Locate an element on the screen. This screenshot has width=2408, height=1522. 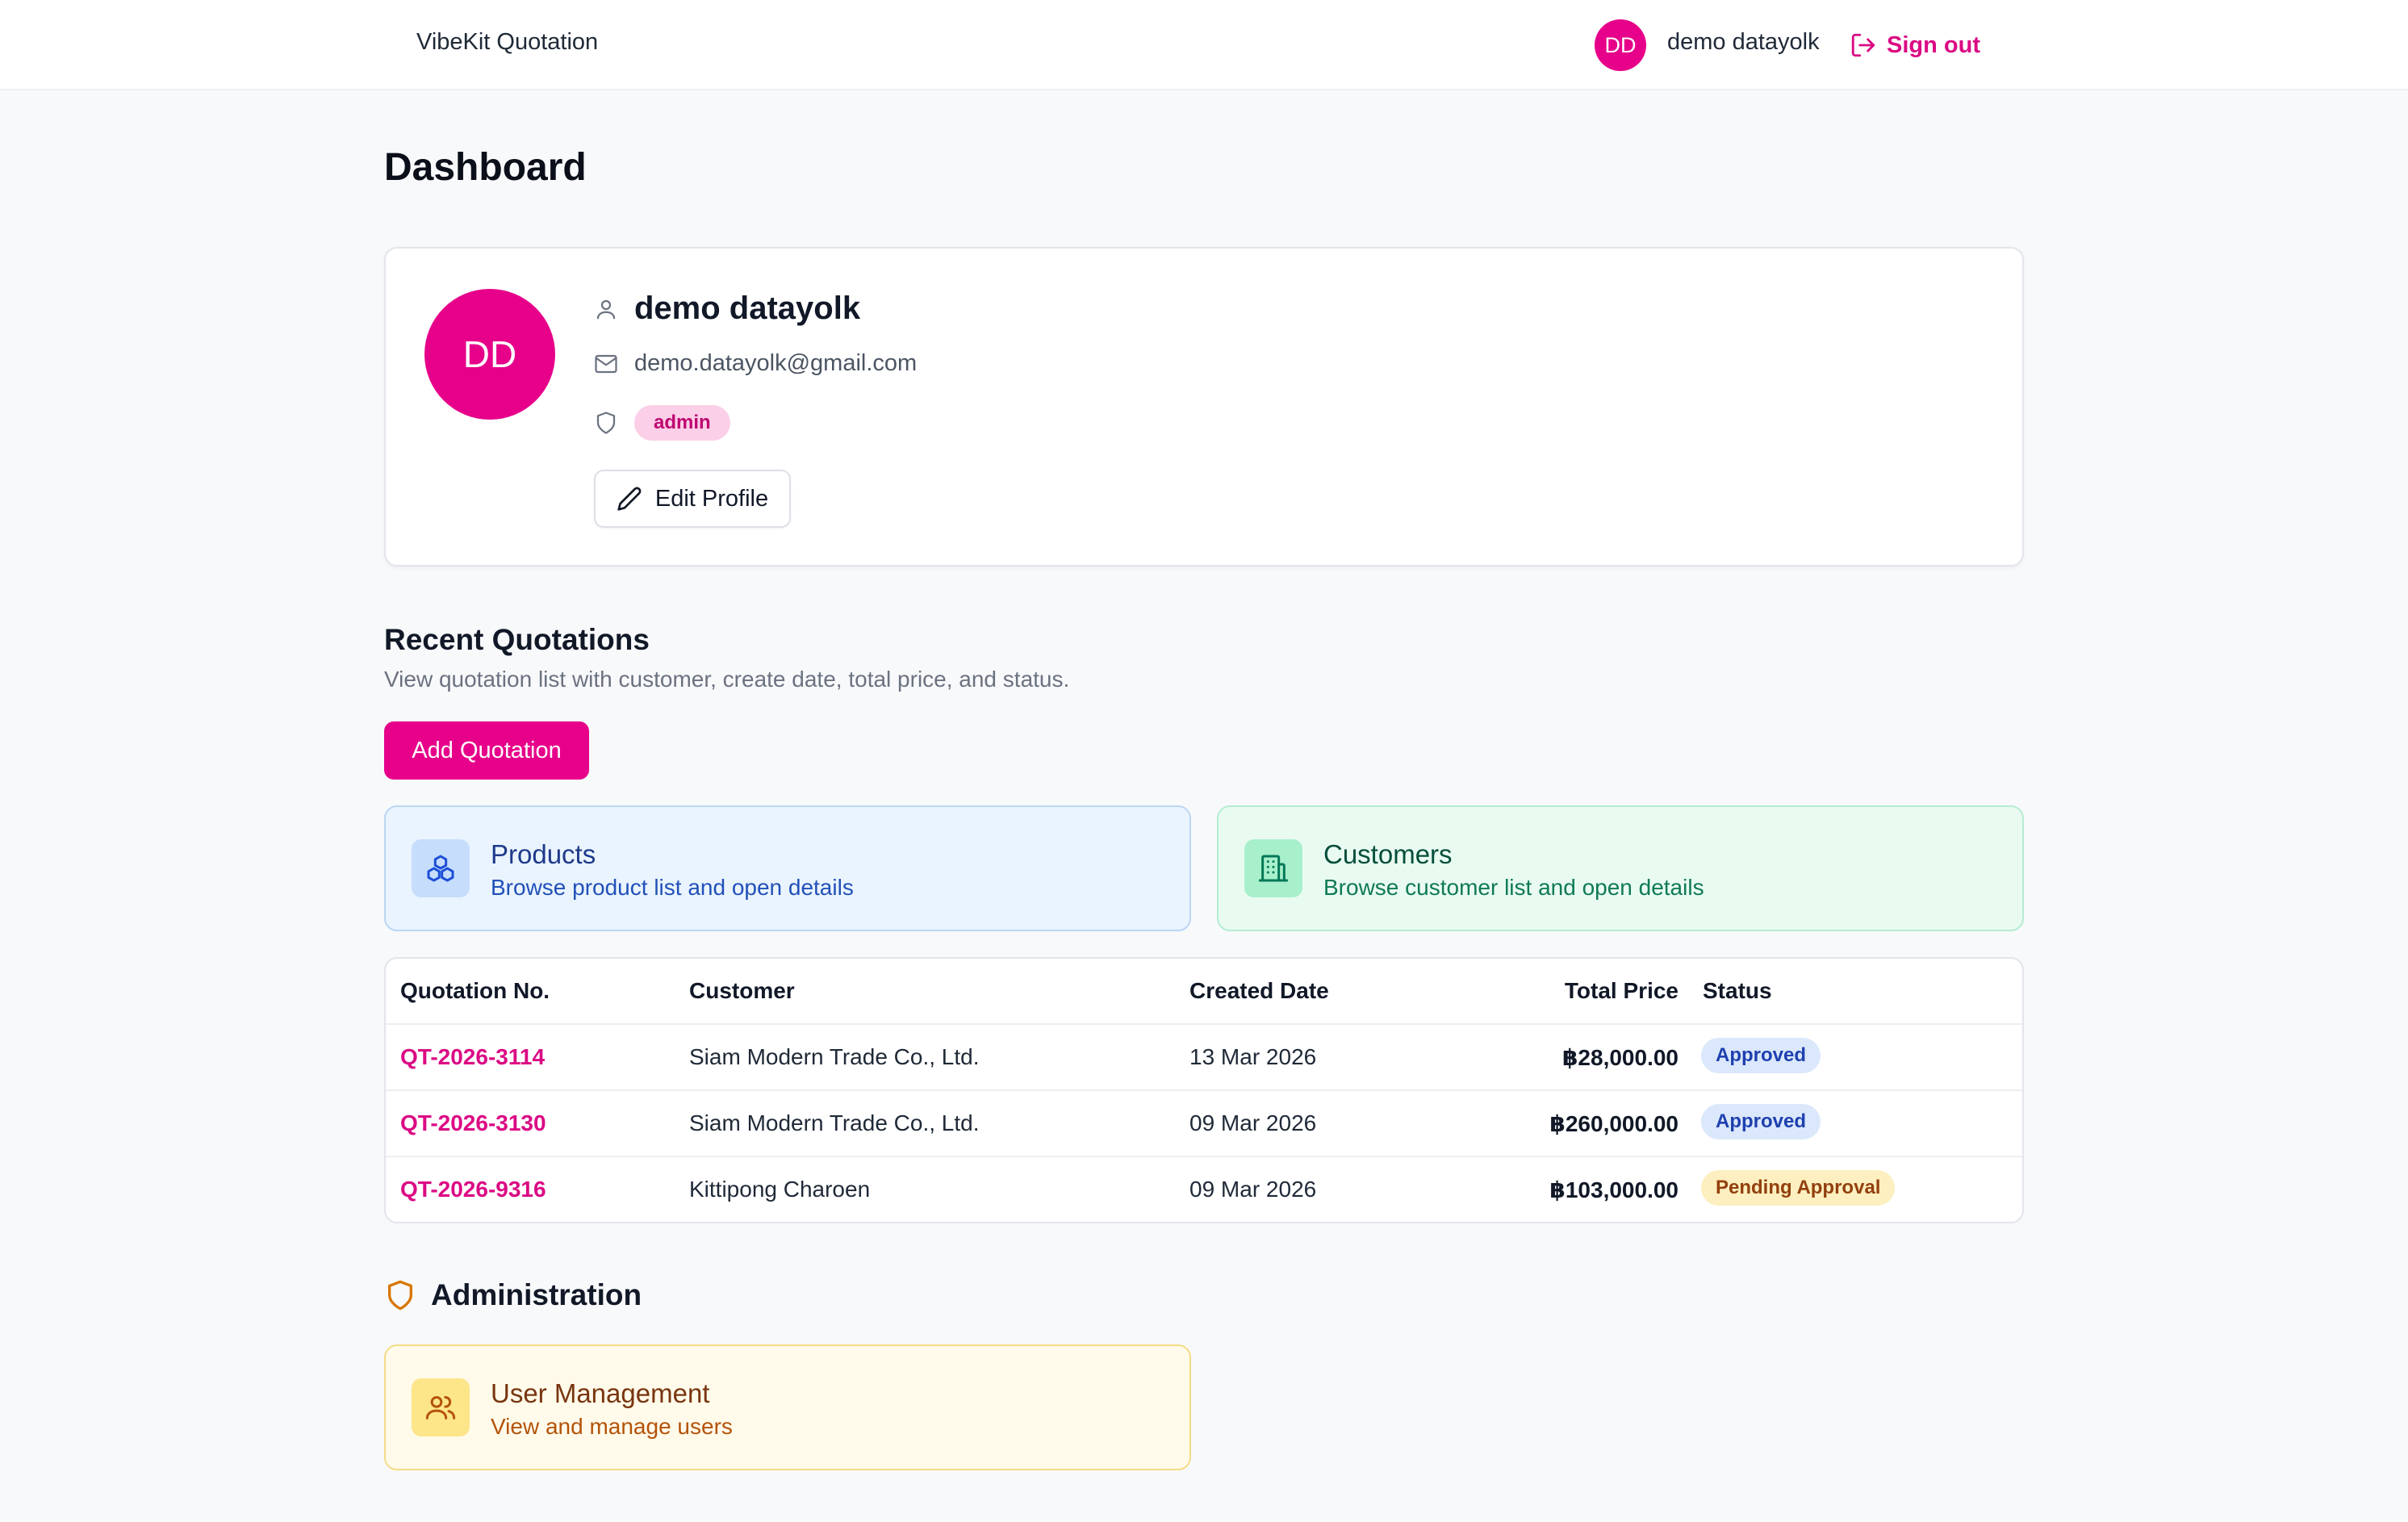
avatar: DD is located at coordinates (1620, 45).